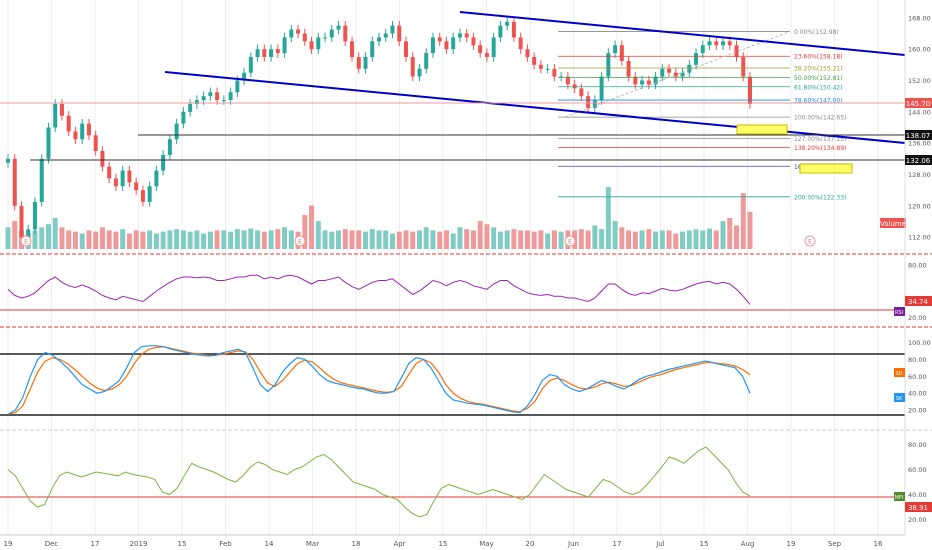  Describe the element at coordinates (52, 544) in the screenshot. I see `time-tick-label: Dec` at that location.